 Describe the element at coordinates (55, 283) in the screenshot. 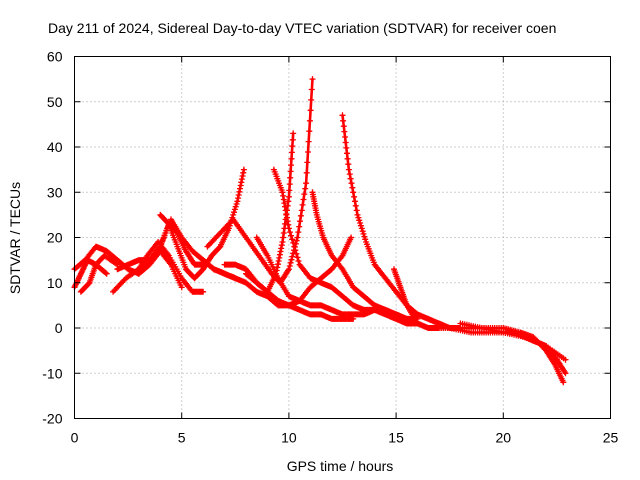

I see `y-tick-label: 10` at that location.